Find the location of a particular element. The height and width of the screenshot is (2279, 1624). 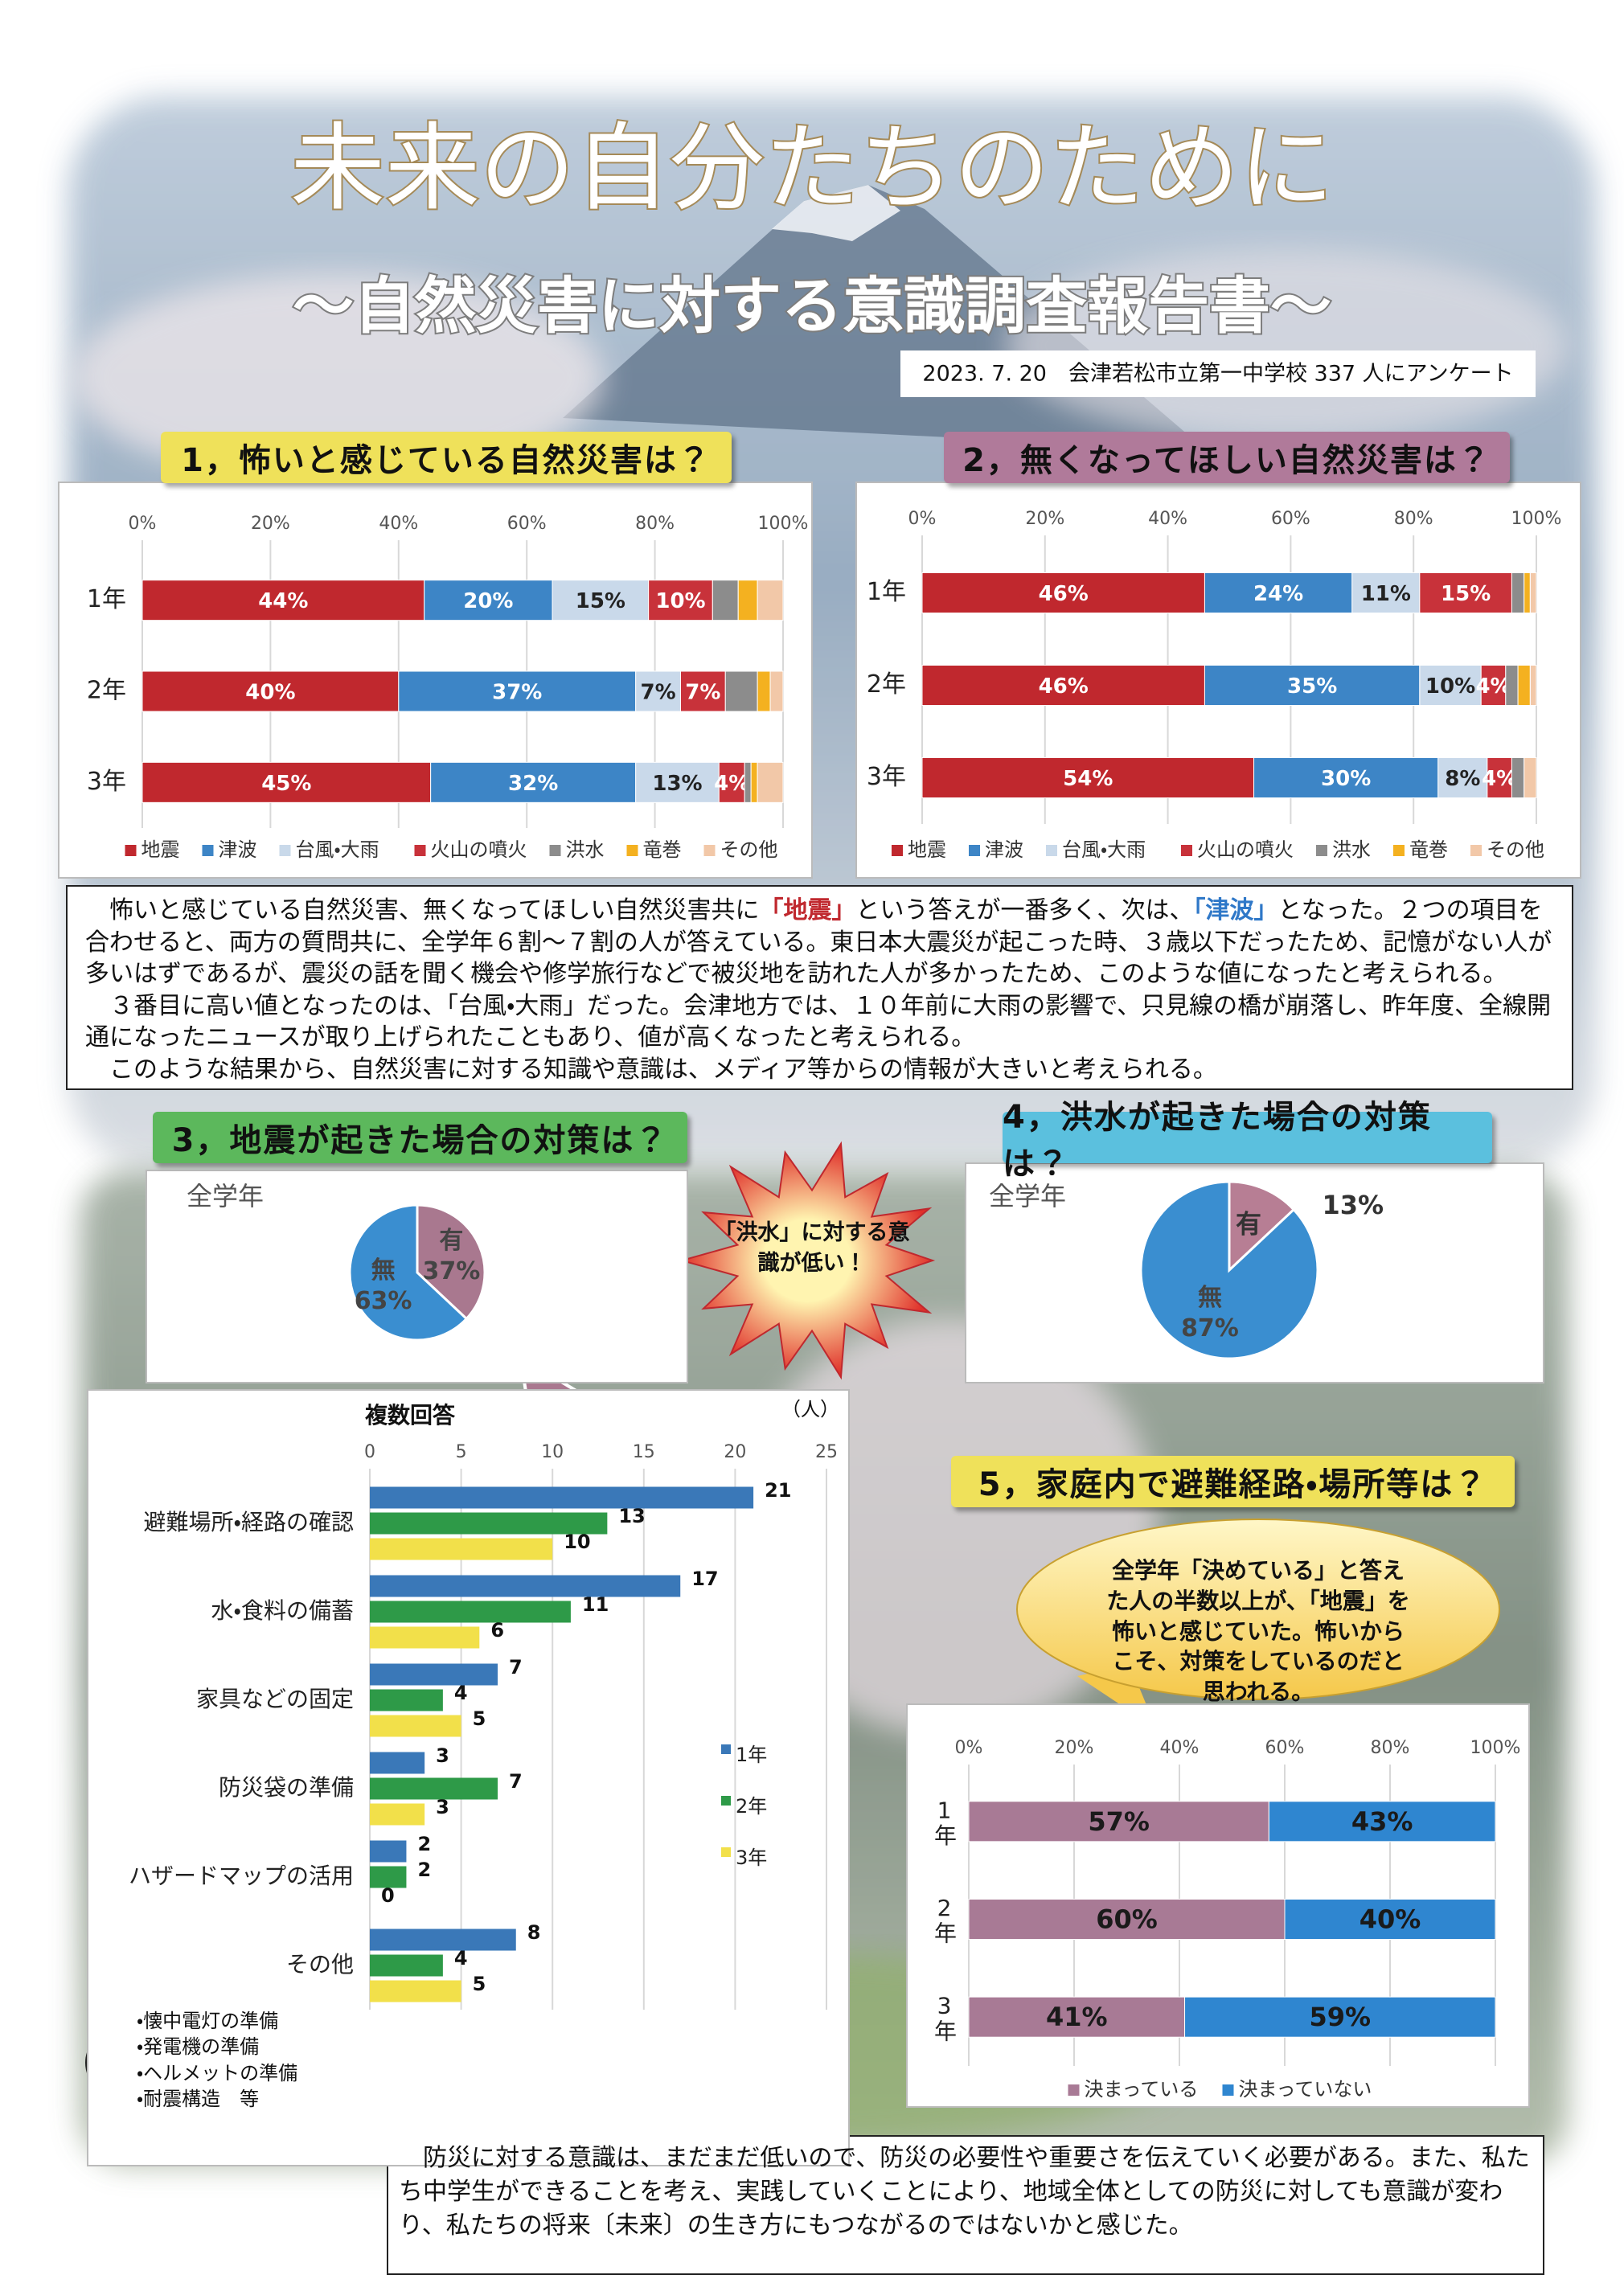

survey-note: 2023. 7. 20 会津若松市立第一中学校 337 人にアンケート is located at coordinates (1218, 374).